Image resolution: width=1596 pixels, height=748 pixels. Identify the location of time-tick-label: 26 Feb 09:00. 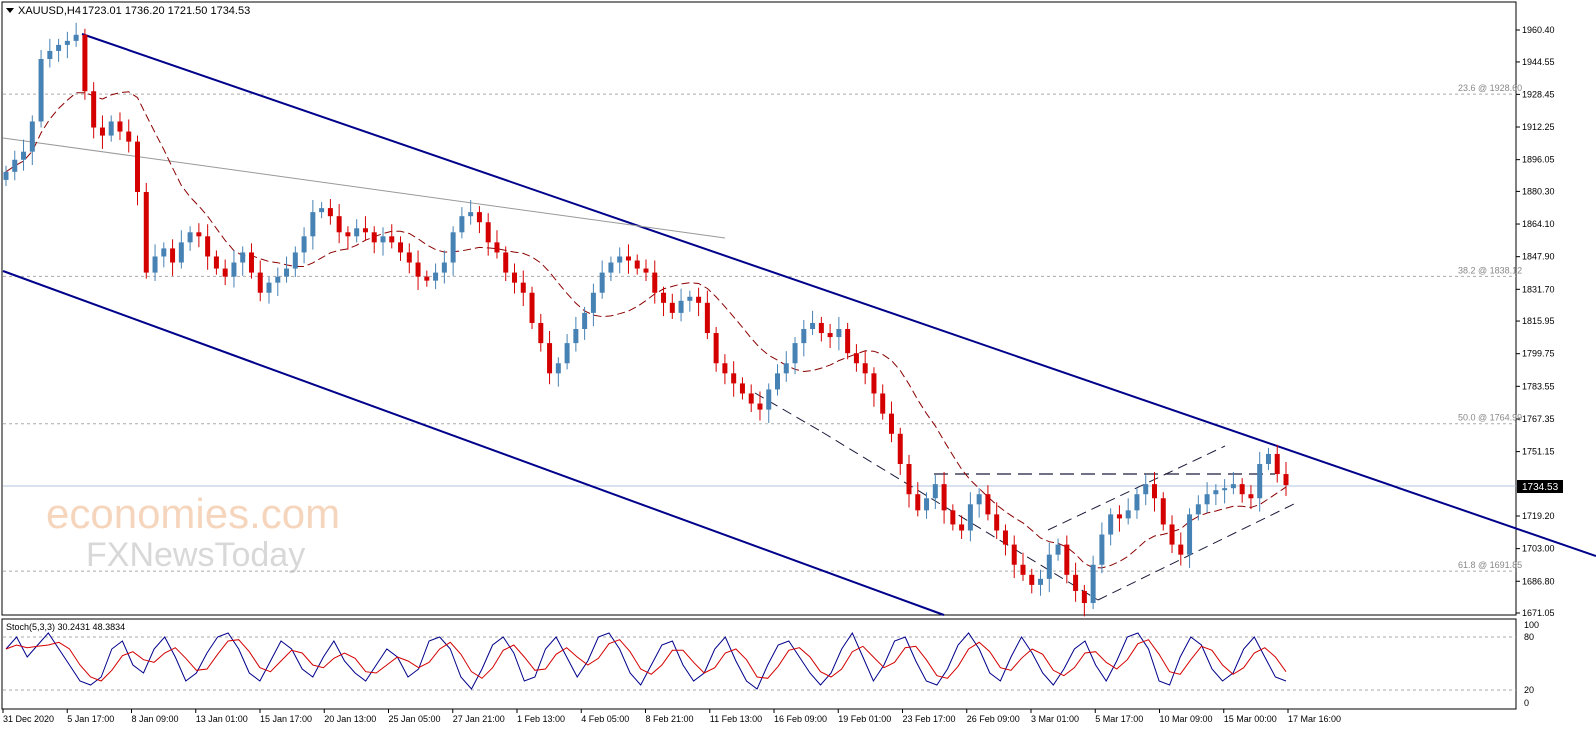
(993, 719).